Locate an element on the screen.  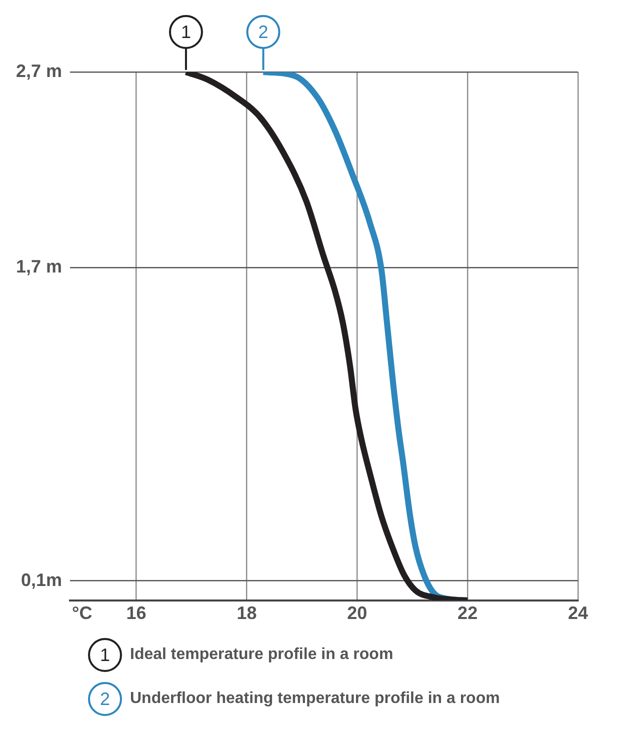
x-tick-label: 22 is located at coordinates (468, 613).